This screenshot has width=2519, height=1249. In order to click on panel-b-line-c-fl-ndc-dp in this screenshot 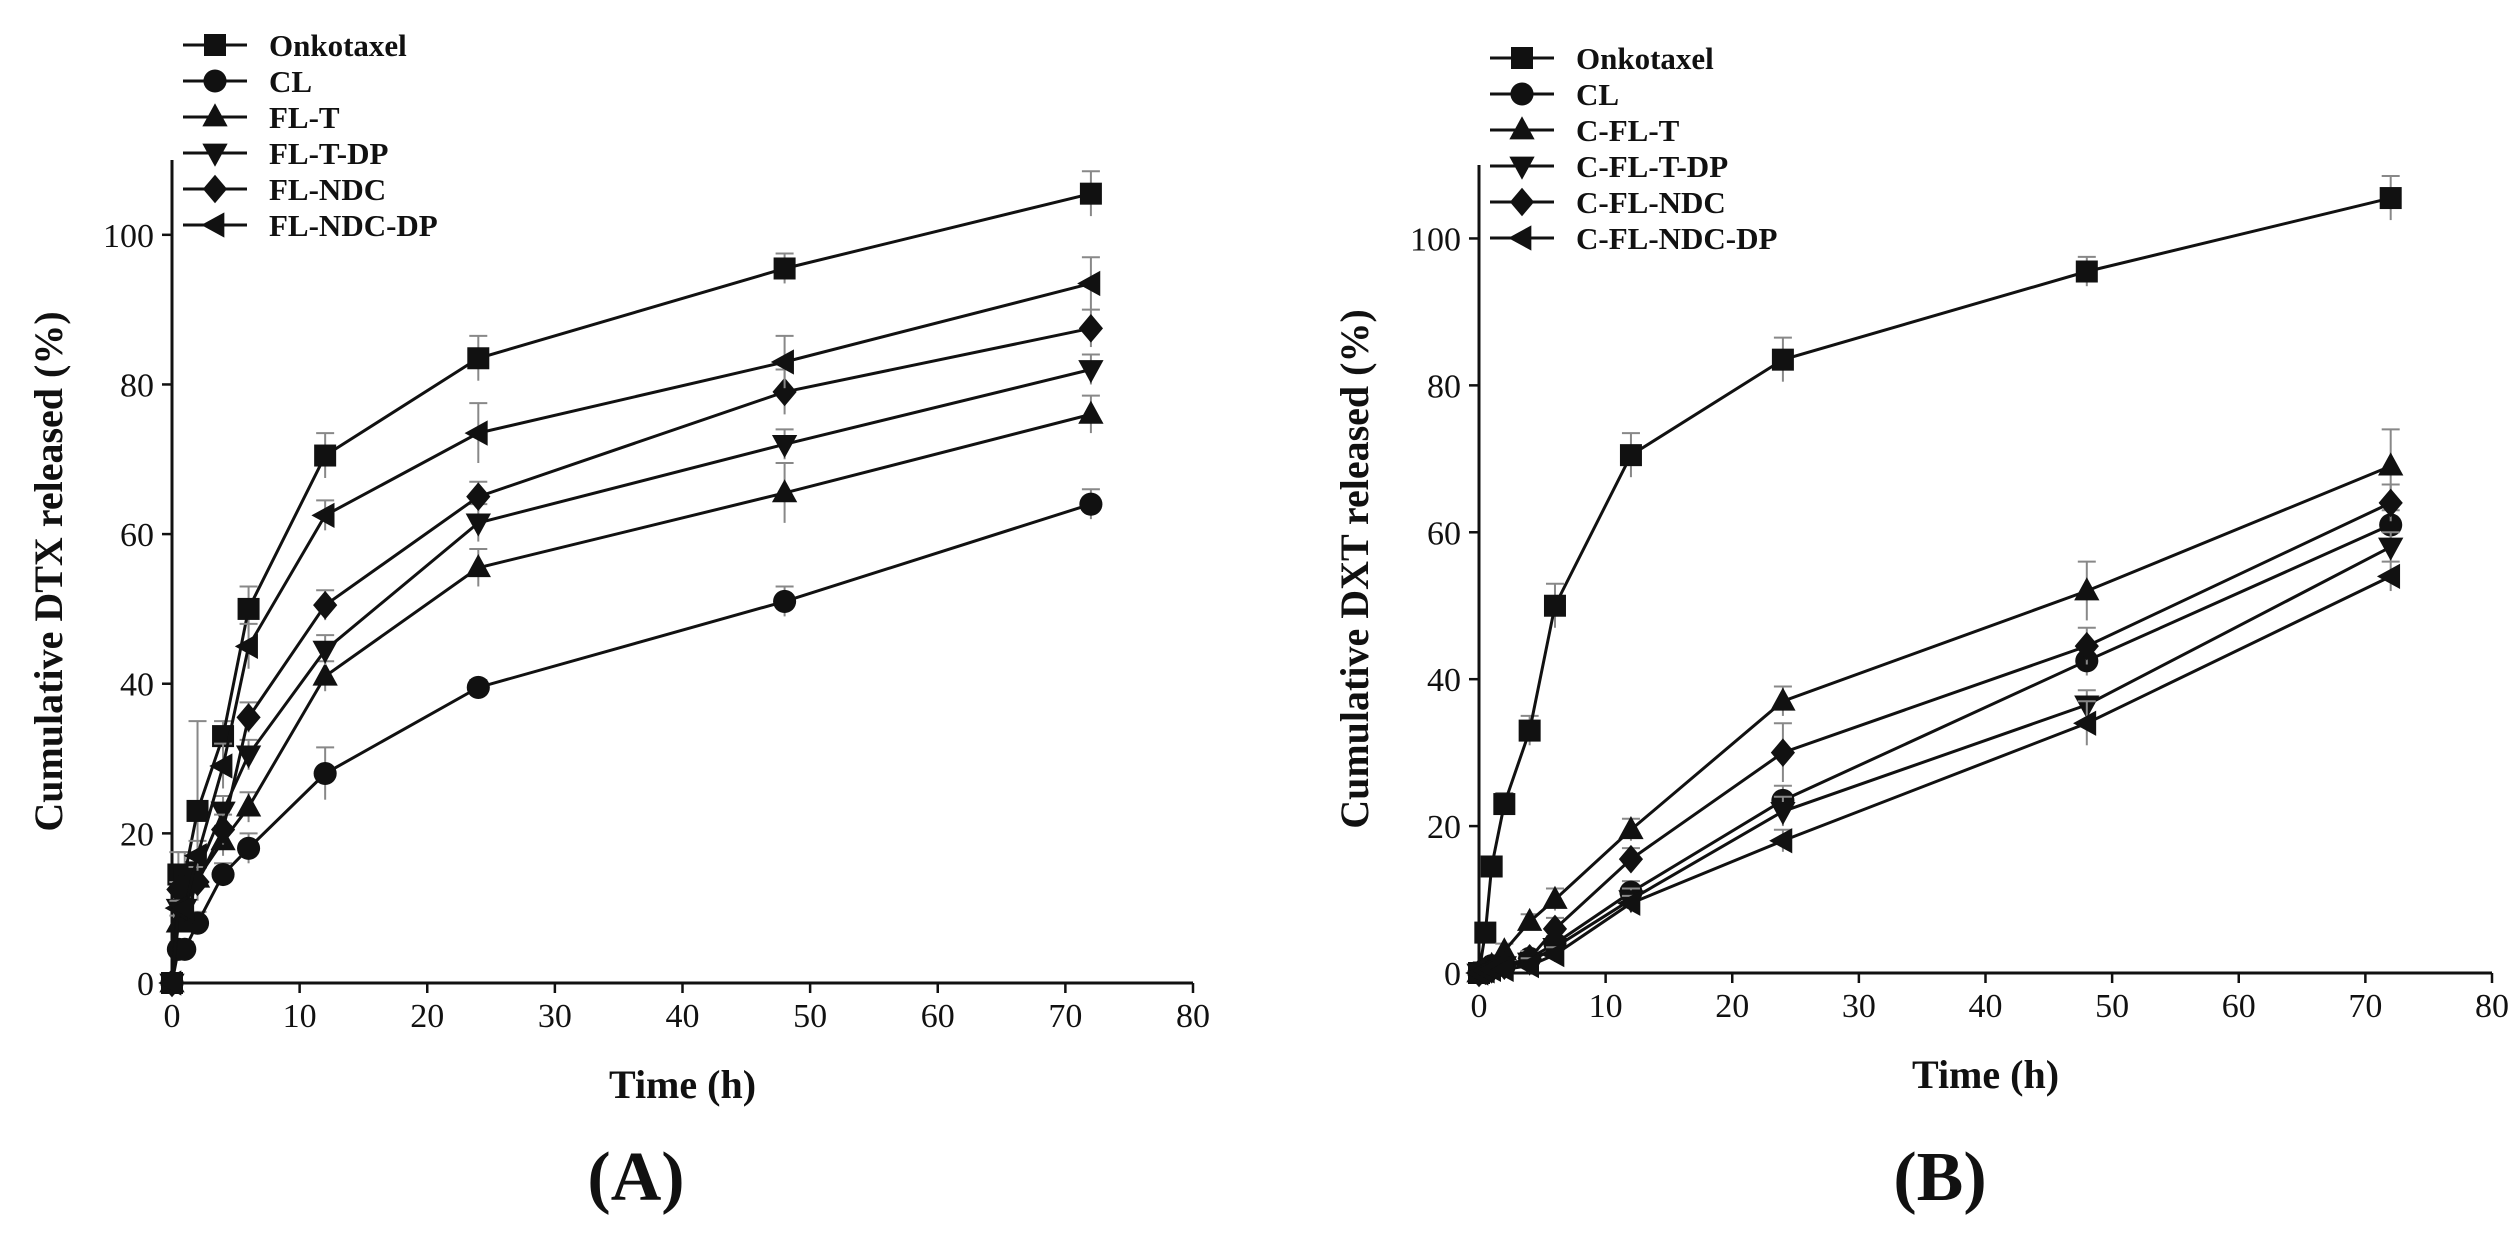, I will do `click(1935, 774)`.